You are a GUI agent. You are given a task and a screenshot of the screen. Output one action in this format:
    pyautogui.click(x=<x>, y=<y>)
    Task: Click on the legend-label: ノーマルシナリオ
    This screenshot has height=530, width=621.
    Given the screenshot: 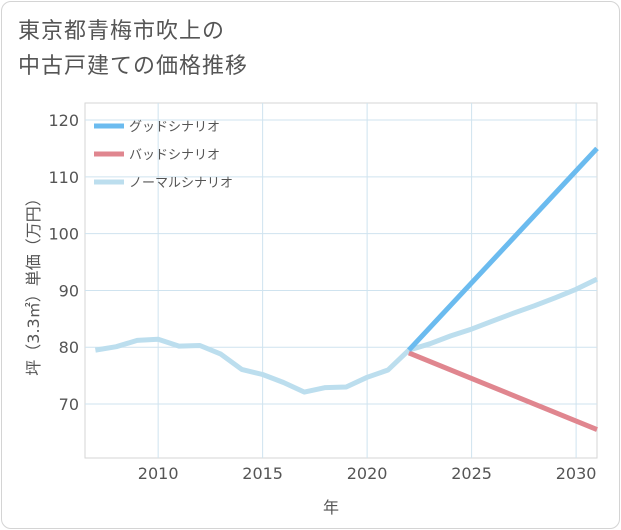 What is the action you would take?
    pyautogui.click(x=181, y=183)
    